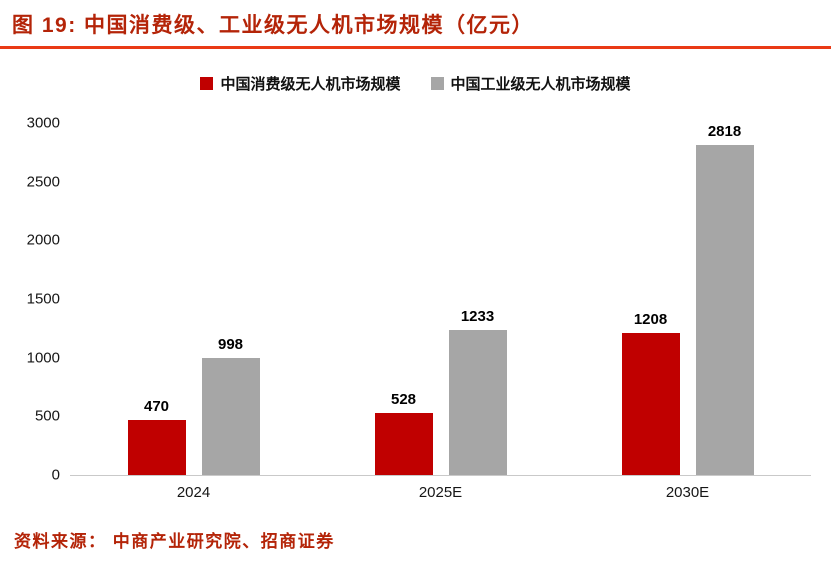 This screenshot has width=831, height=572. What do you see at coordinates (477, 299) in the screenshot?
I see `bar-column: 1233` at bounding box center [477, 299].